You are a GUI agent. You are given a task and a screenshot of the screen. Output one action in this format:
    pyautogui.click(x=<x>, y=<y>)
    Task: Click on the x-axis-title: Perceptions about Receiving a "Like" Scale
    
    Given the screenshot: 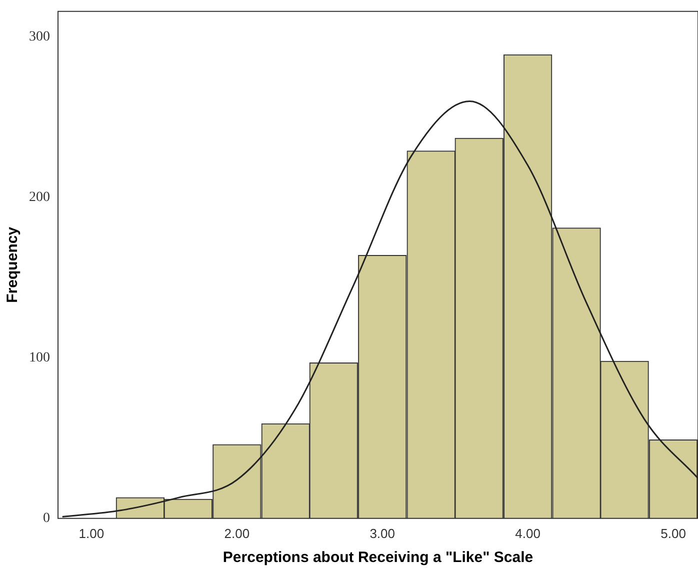 What is the action you would take?
    pyautogui.click(x=378, y=557)
    